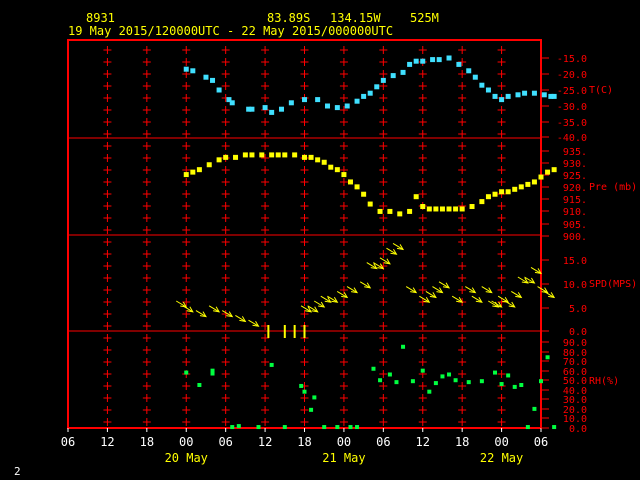 This screenshot has width=640, height=480. Describe the element at coordinates (575, 362) in the screenshot. I see `y-tick-label: 70.0` at that location.